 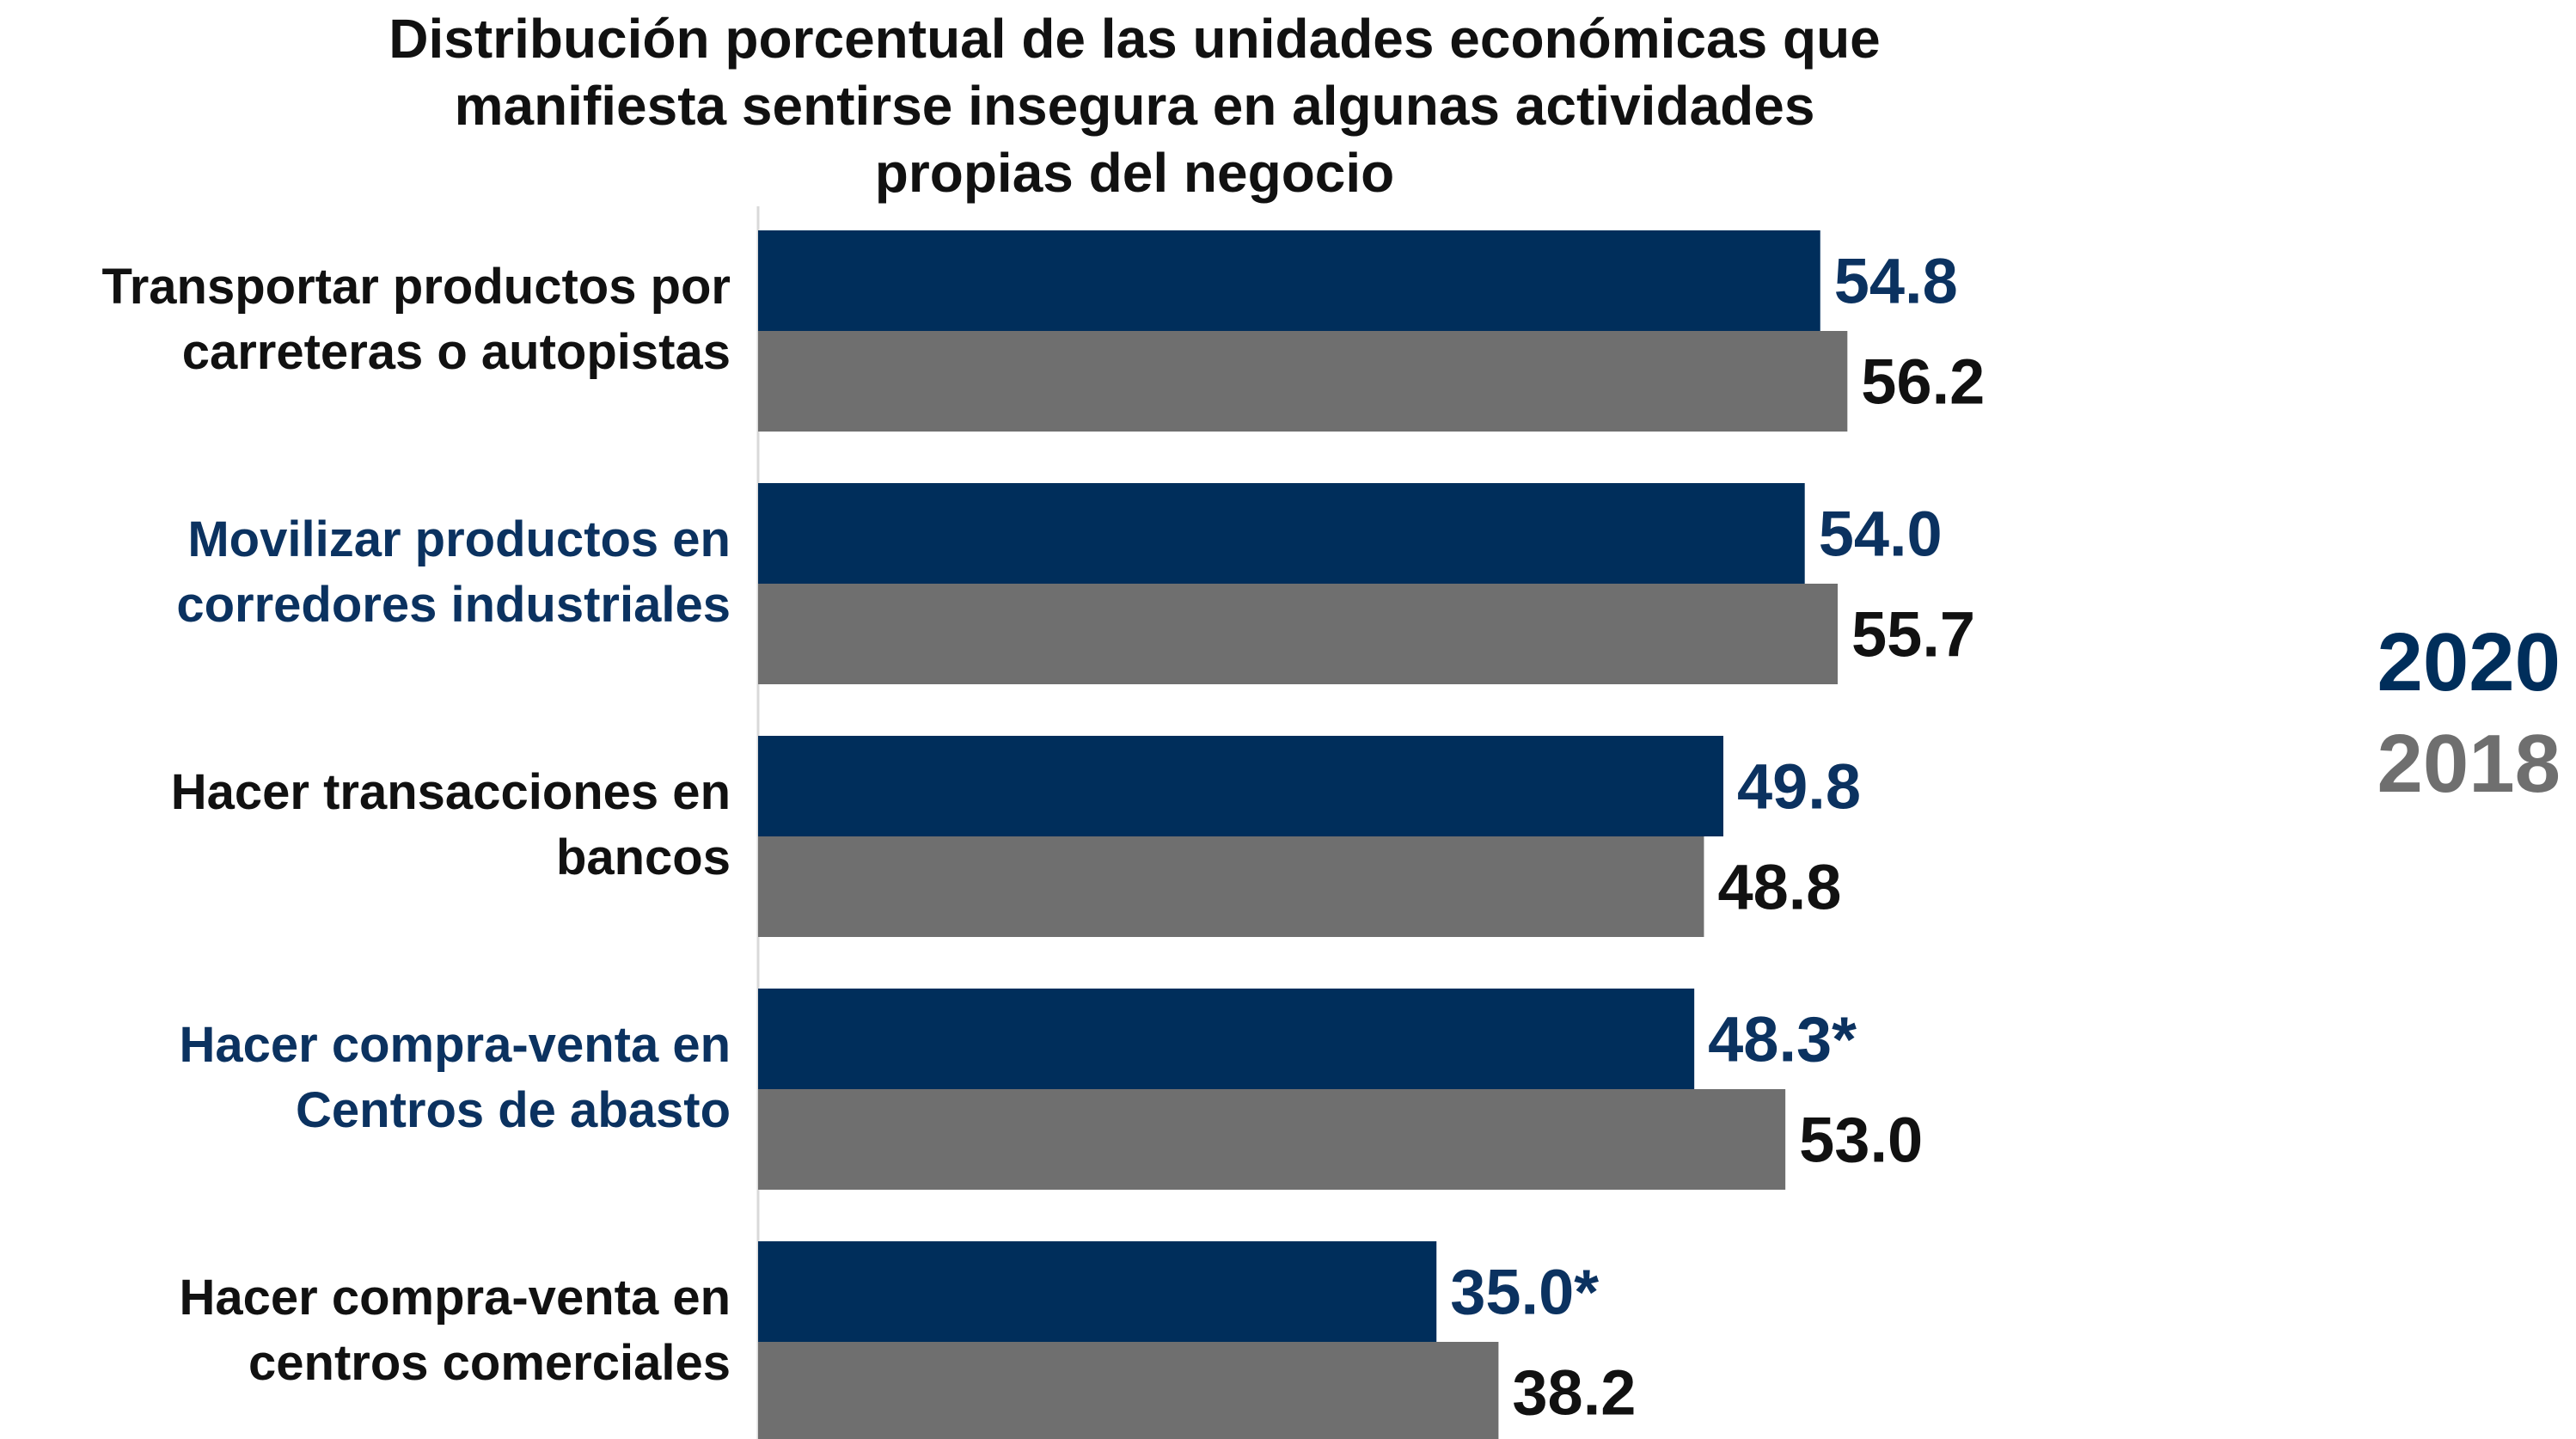 What do you see at coordinates (1134, 173) in the screenshot?
I see `chart-title-line: propias del negocio` at bounding box center [1134, 173].